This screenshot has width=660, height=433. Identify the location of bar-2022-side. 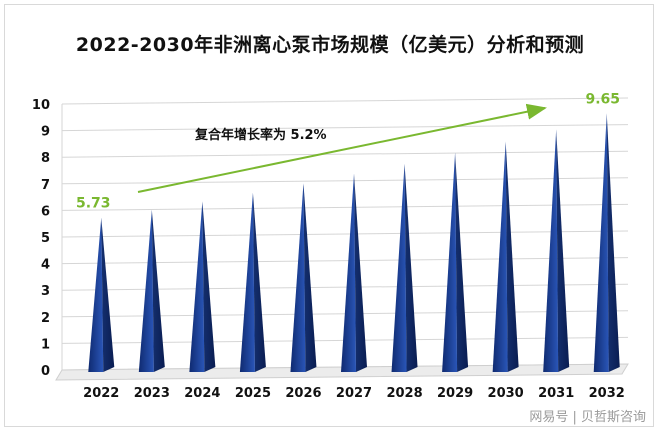
(108, 294).